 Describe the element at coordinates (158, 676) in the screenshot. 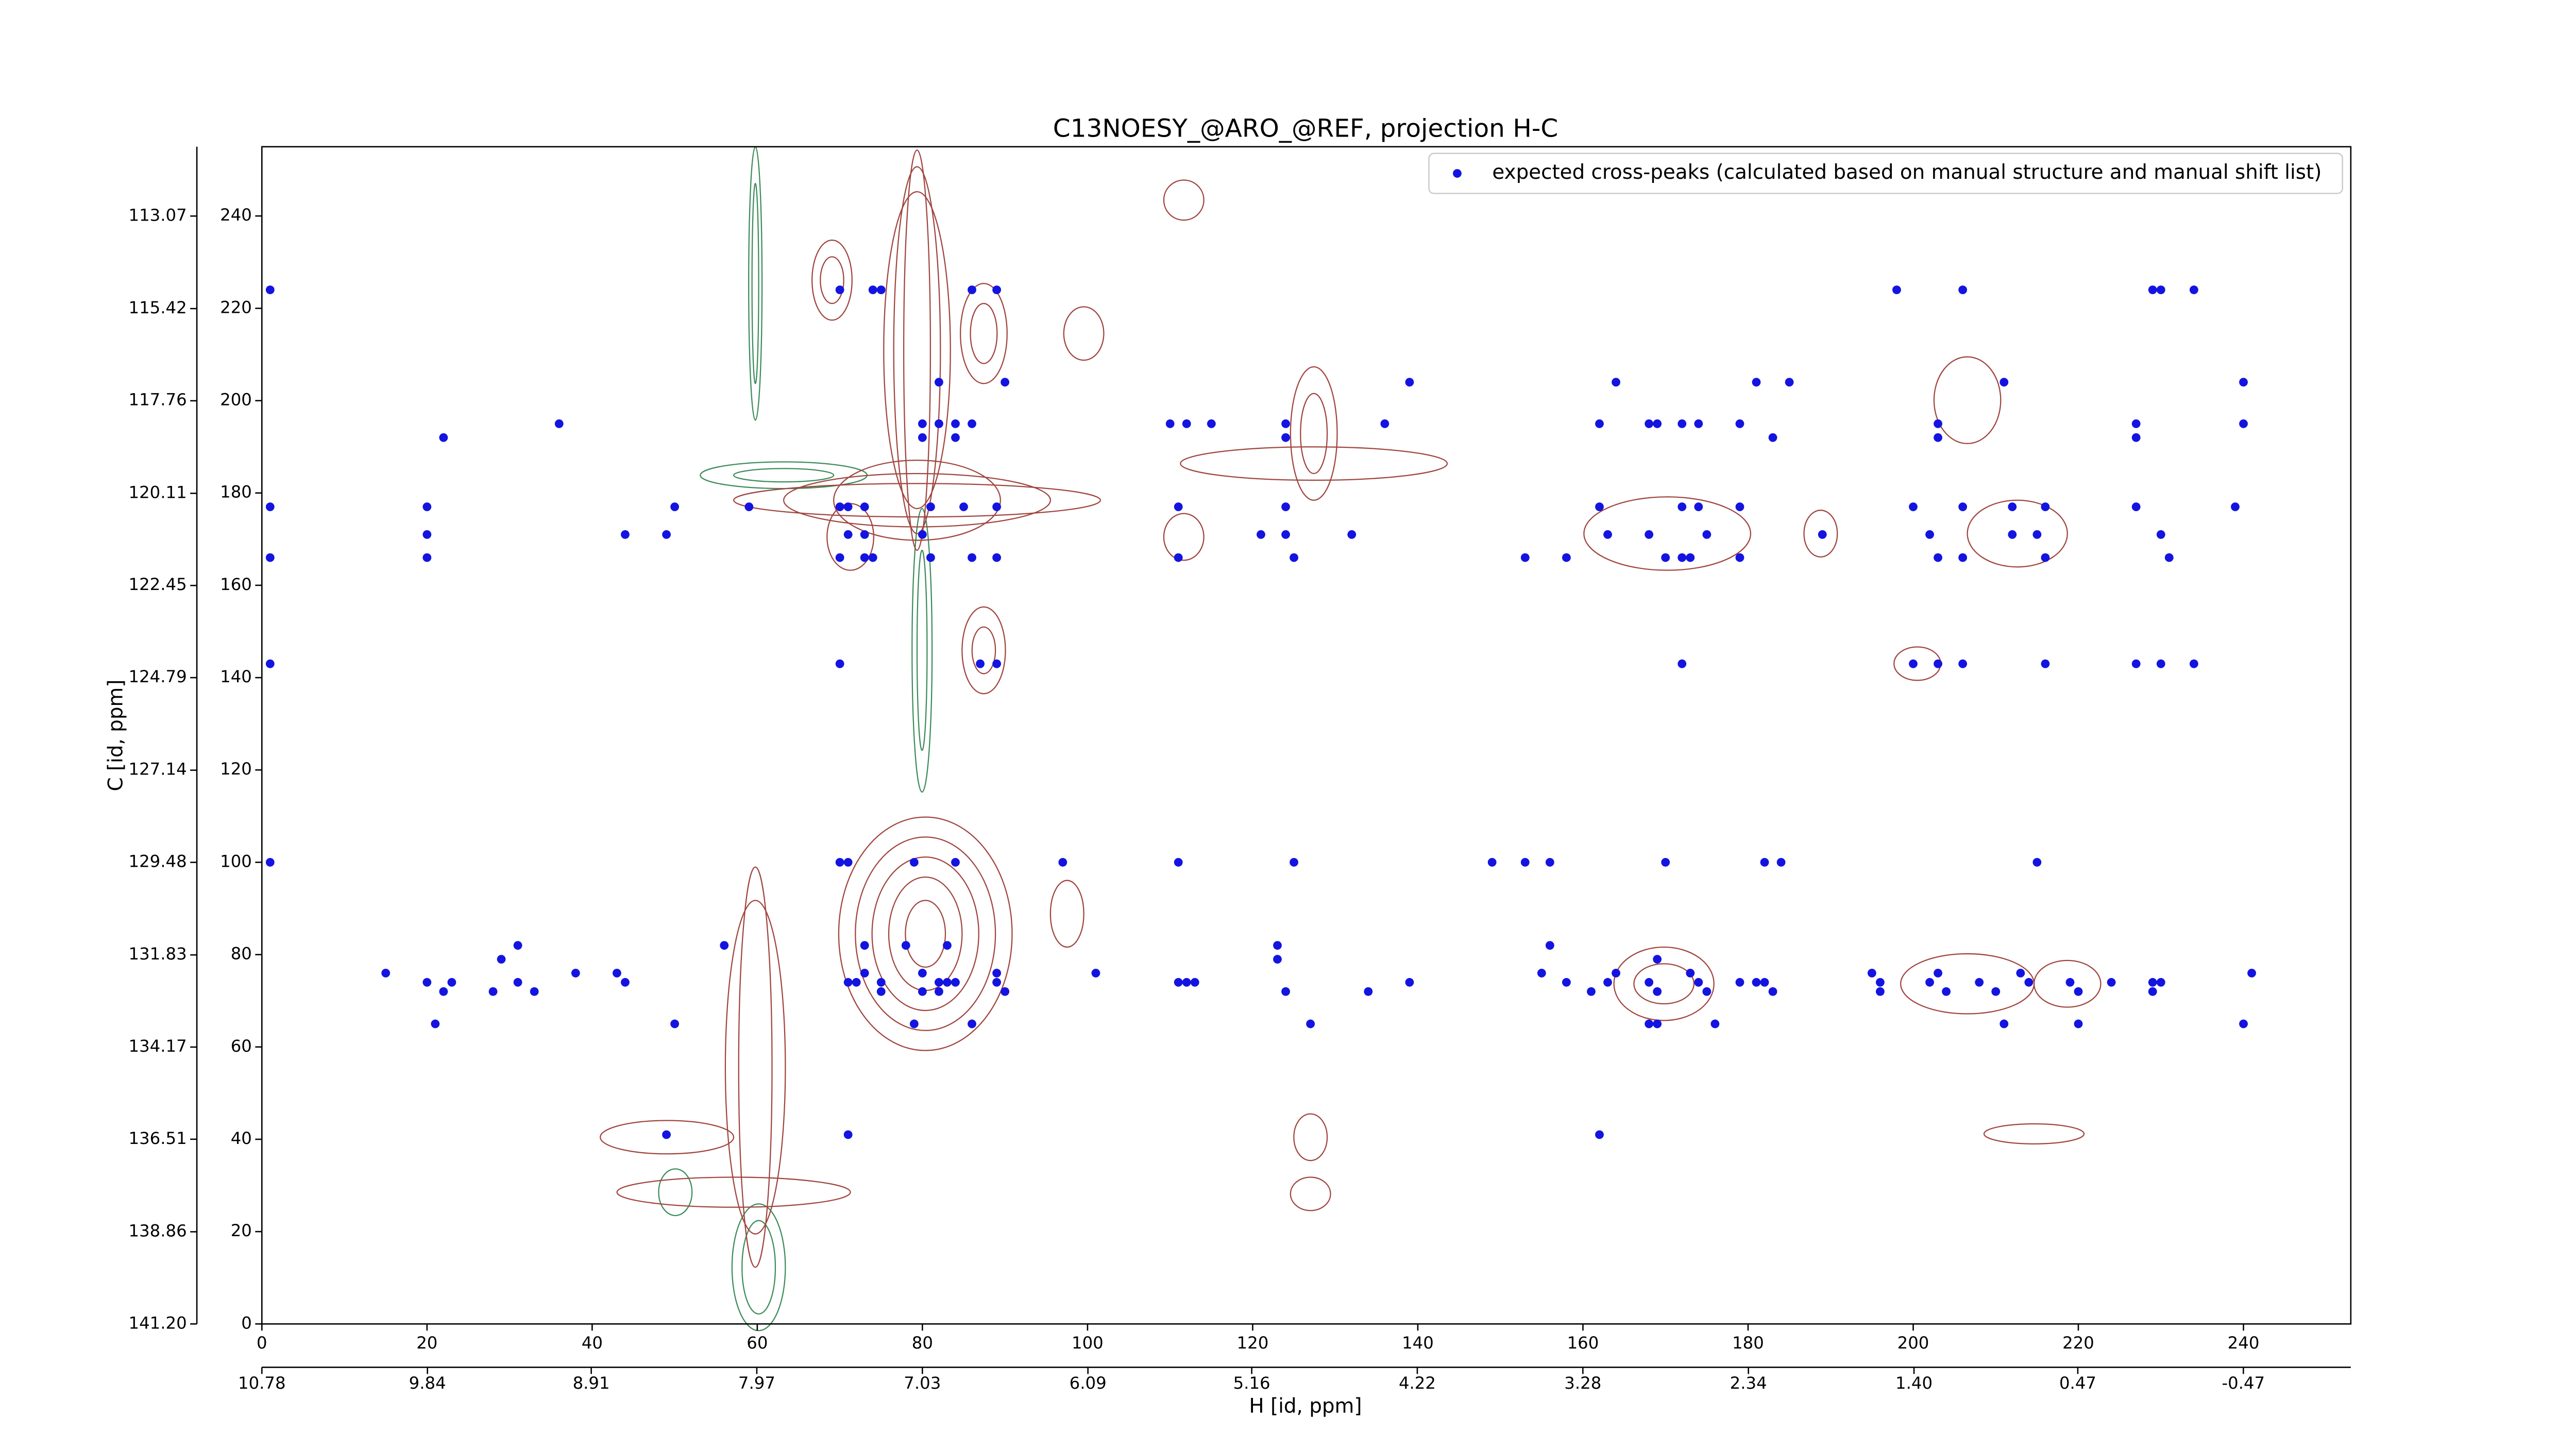

I see `y2-tick-label: 124.79` at that location.